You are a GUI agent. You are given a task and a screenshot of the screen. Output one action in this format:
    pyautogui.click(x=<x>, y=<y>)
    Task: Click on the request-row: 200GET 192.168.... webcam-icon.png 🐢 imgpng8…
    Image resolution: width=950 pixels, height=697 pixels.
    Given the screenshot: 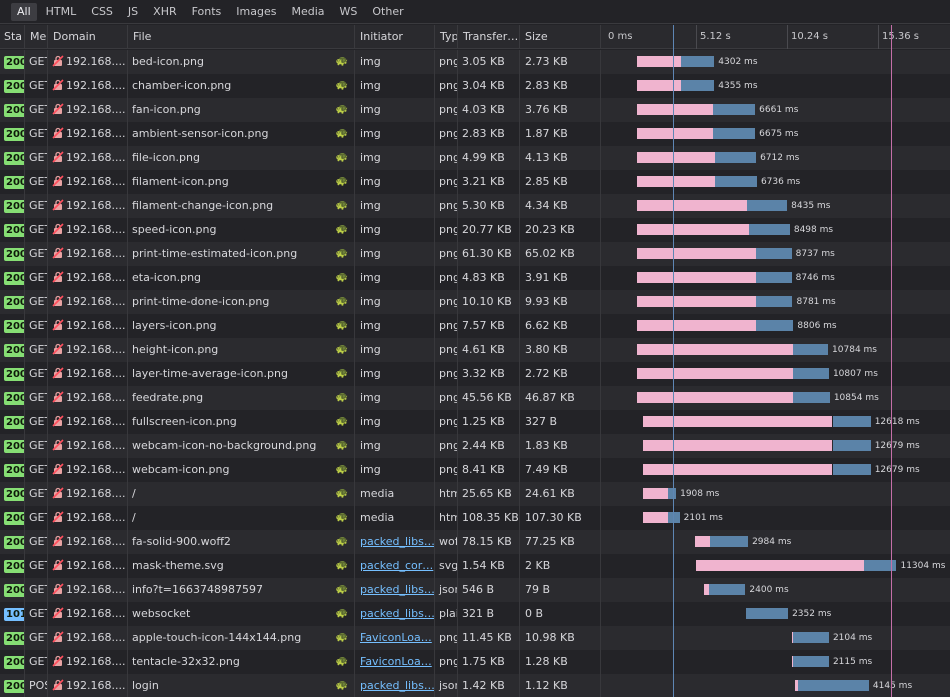 What is the action you would take?
    pyautogui.click(x=475, y=470)
    